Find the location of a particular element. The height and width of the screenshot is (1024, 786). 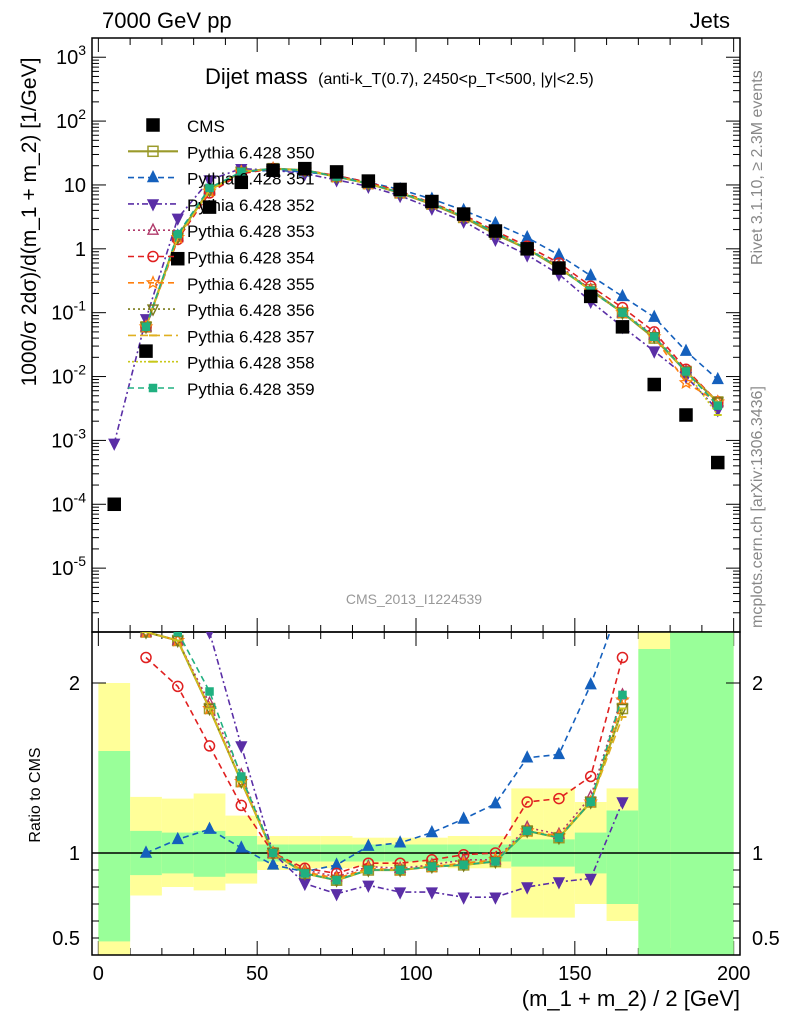

y-tick-label: 10⁻¹ is located at coordinates (68, 311).